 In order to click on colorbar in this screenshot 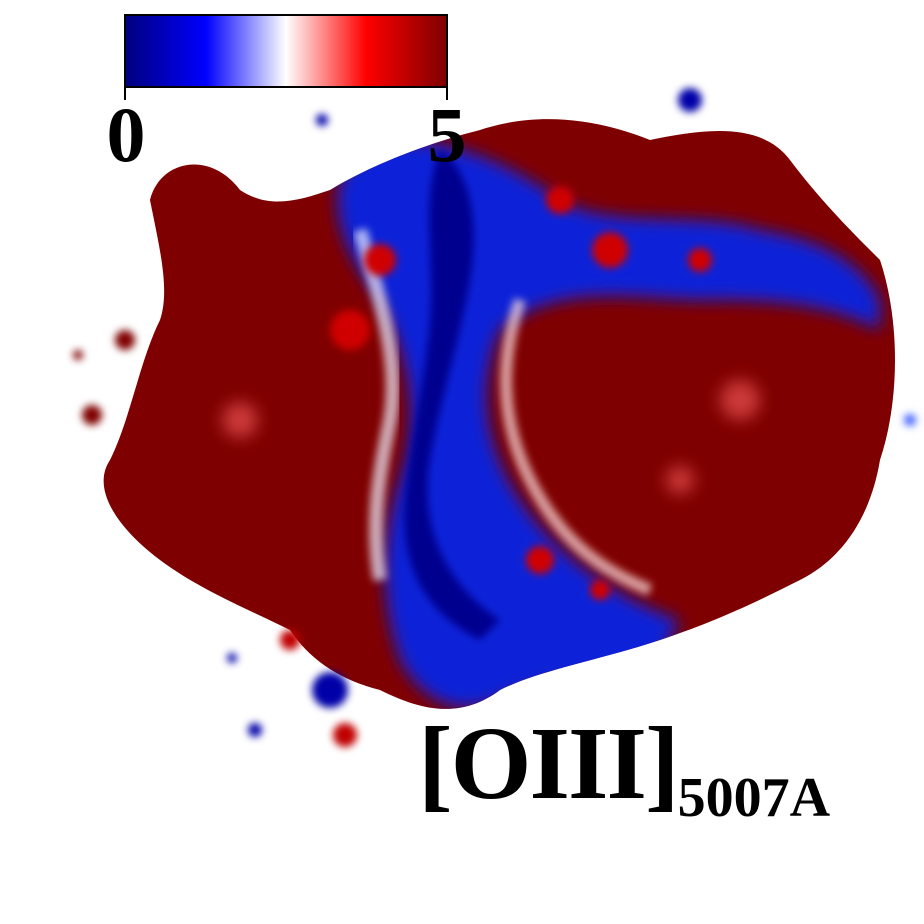, I will do `click(286, 51)`.